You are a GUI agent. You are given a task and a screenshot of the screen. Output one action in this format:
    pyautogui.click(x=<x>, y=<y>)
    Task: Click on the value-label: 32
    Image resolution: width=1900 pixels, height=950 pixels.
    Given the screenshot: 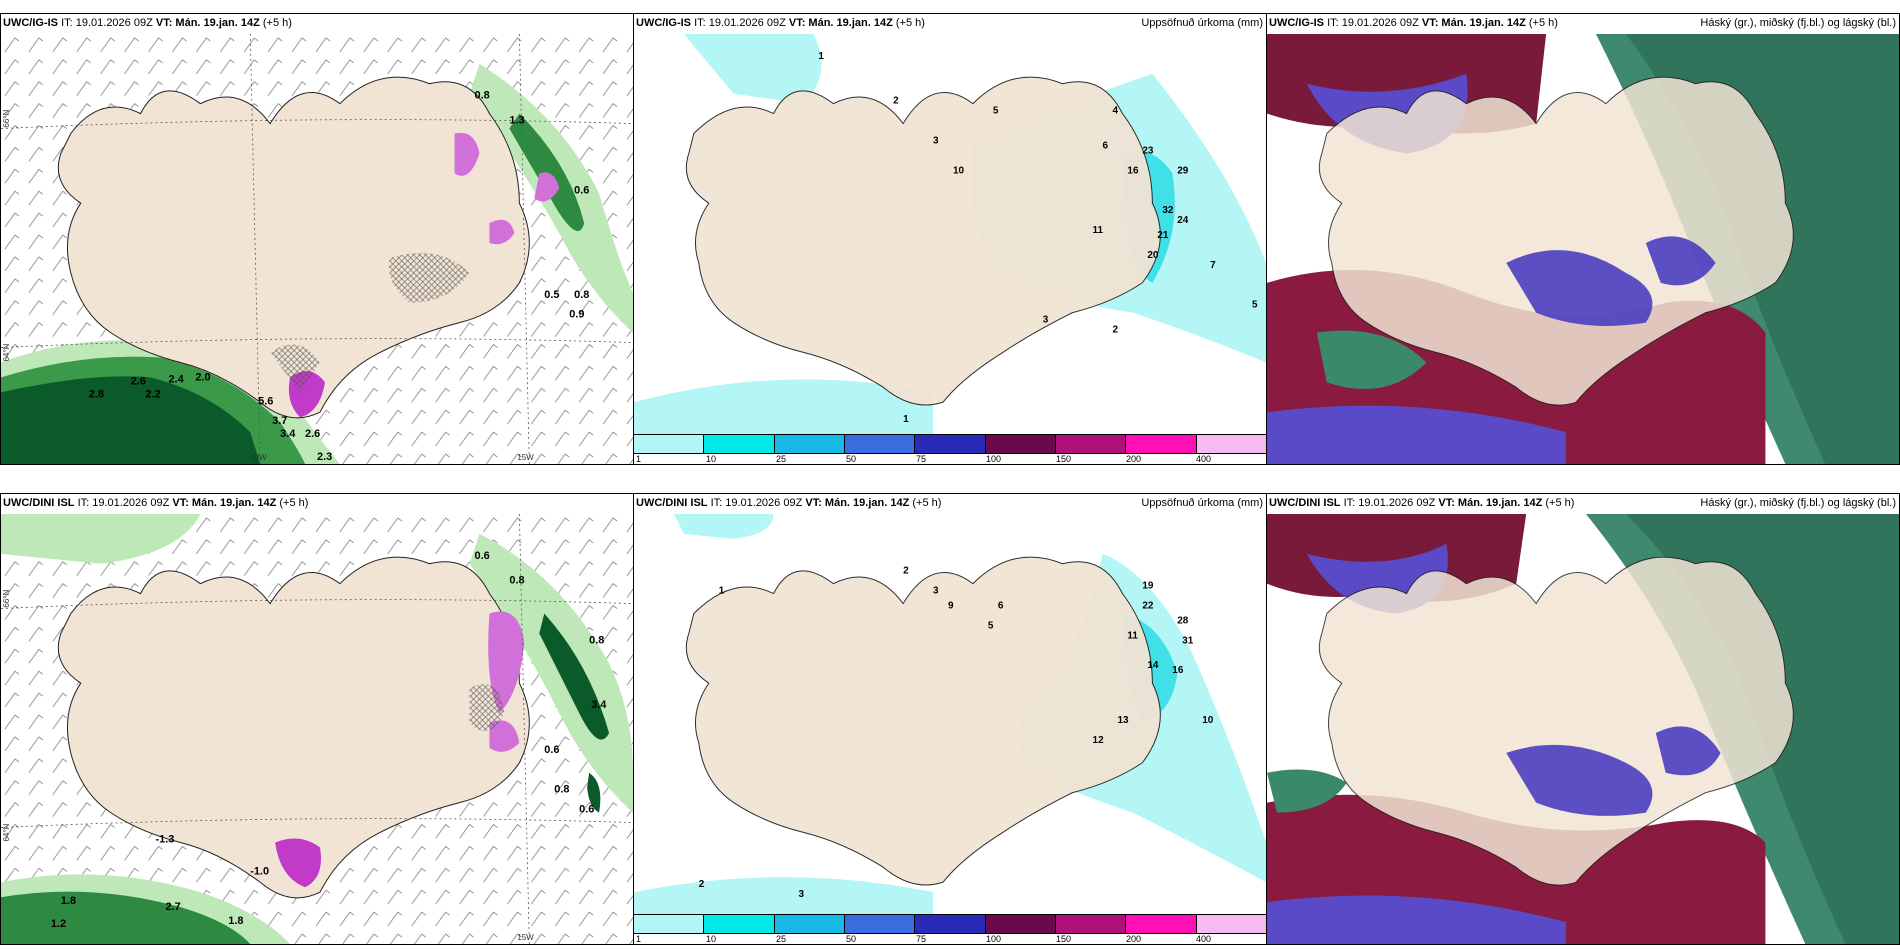 What is the action you would take?
    pyautogui.click(x=1168, y=210)
    